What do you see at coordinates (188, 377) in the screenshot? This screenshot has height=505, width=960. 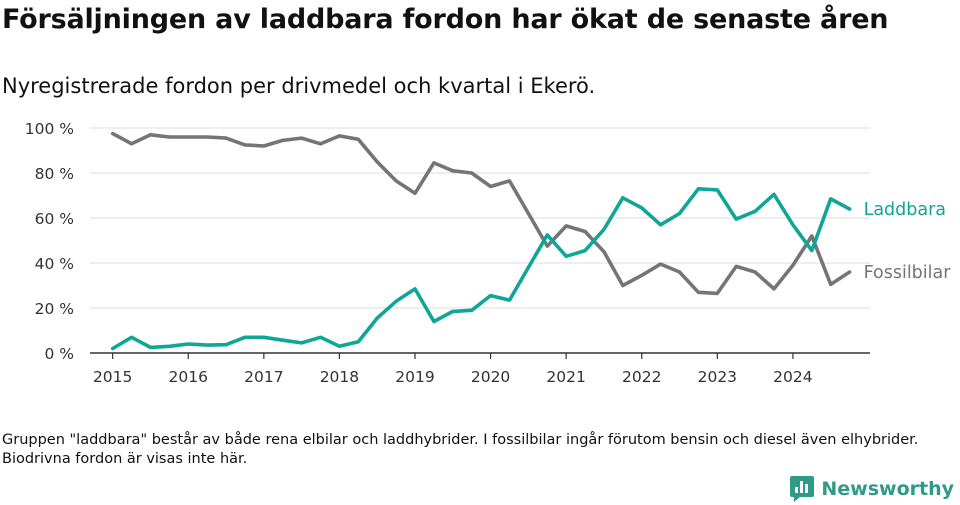 I see `x-tick-label: 2016` at bounding box center [188, 377].